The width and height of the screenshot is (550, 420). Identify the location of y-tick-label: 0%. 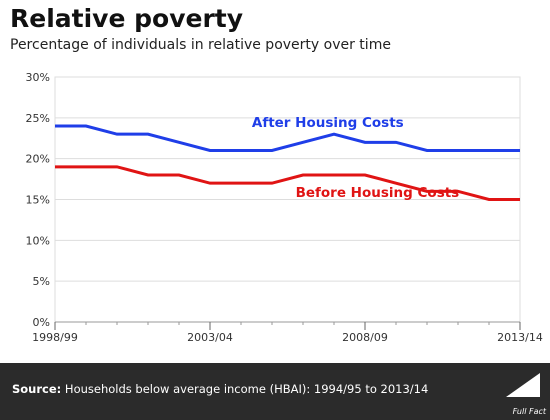
(41, 322).